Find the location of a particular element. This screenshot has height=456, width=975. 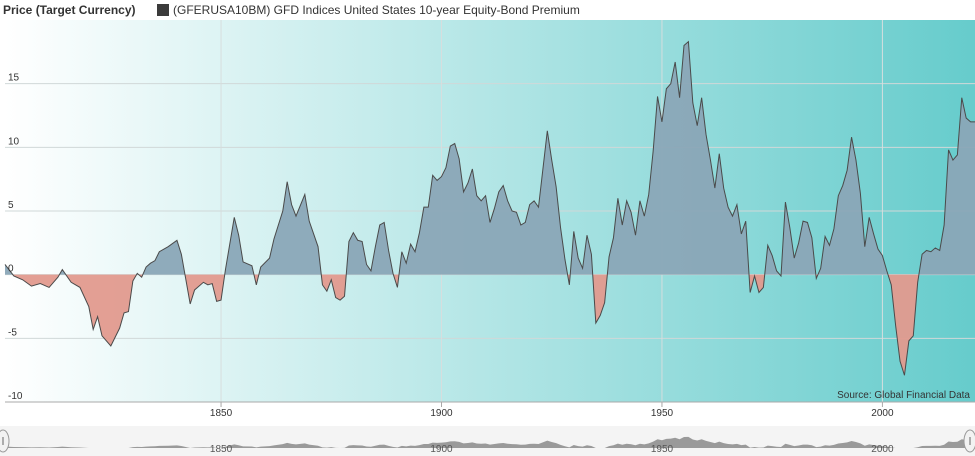

navigator-labels: 1850 1900 1950 2000 is located at coordinates (552, 449).